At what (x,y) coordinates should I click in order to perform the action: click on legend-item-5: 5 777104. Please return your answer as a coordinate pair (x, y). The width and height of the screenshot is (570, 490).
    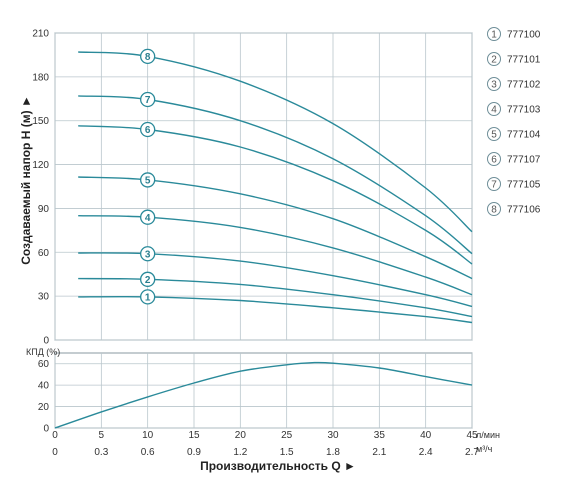
    Looking at the image, I should click on (514, 134).